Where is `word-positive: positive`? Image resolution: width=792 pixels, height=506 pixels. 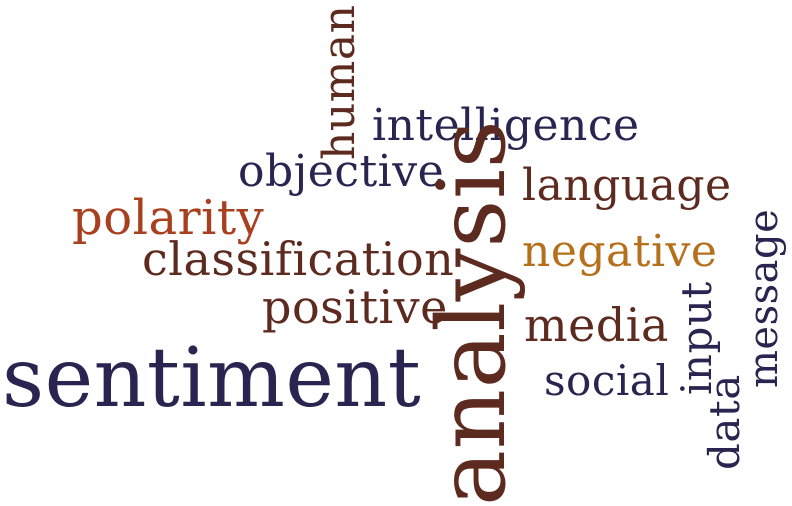
word-positive: positive is located at coordinates (355, 307).